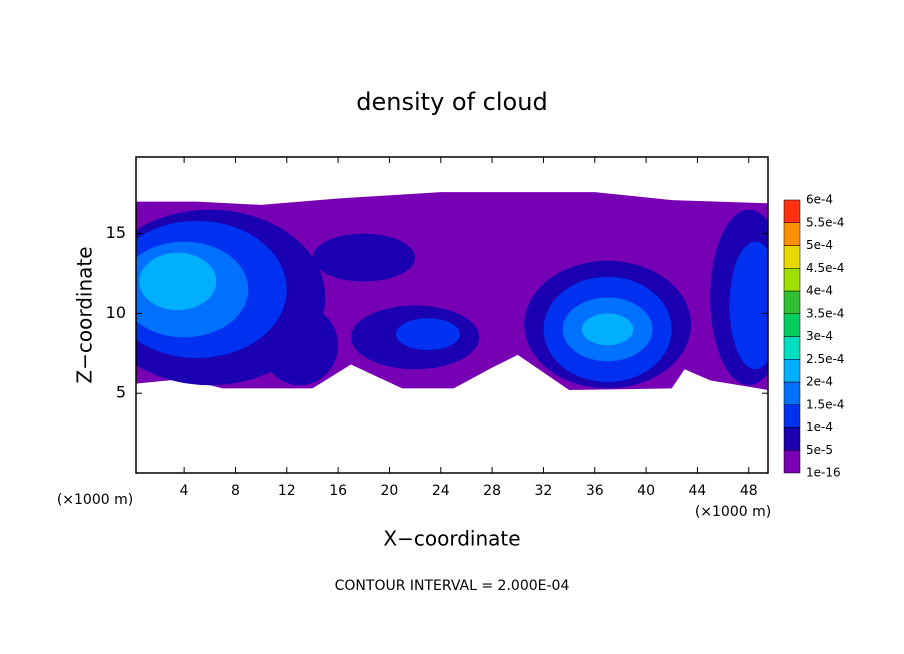  Describe the element at coordinates (287, 491) in the screenshot. I see `x-tick-label: 12` at that location.